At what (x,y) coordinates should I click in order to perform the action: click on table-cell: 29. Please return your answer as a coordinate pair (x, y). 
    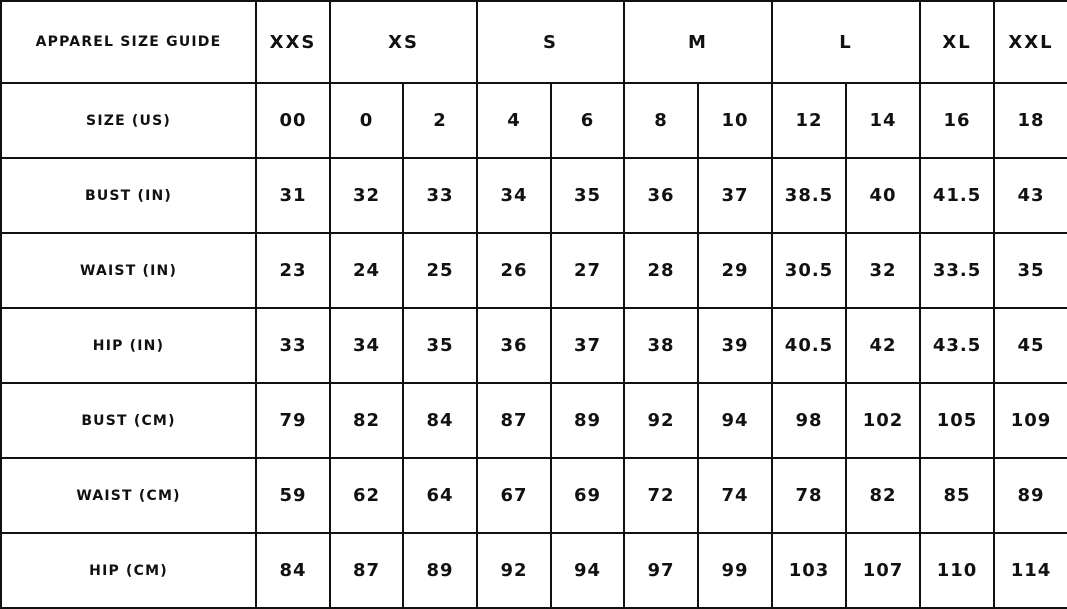
    Looking at the image, I should click on (735, 270).